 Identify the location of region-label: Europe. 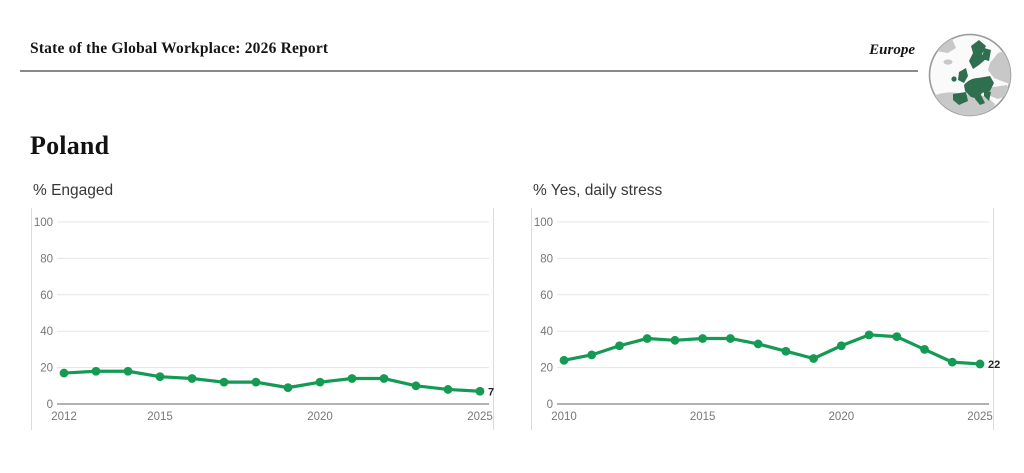
(892, 50).